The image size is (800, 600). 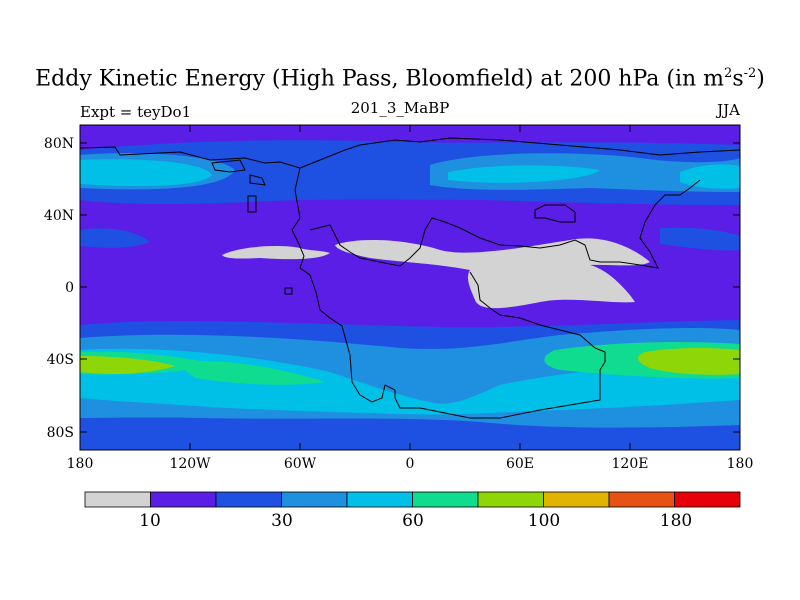 I want to click on y-tick-label-40n: 40N, so click(x=59, y=216).